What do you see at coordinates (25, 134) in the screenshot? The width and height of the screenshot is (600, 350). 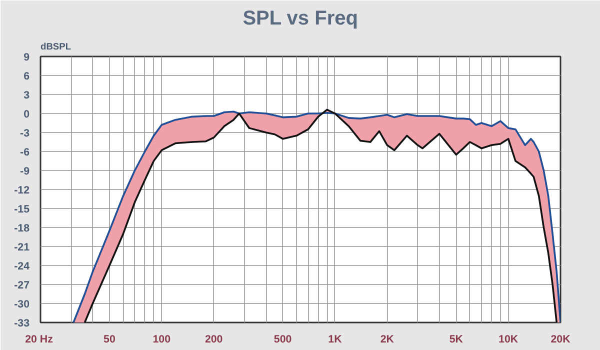 I see `y-tick-label: -3` at bounding box center [25, 134].